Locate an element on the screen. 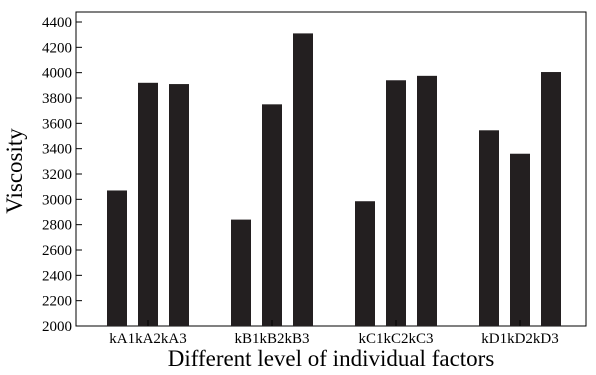 Image resolution: width=596 pixels, height=375 pixels. bar-kC3 is located at coordinates (427, 200).